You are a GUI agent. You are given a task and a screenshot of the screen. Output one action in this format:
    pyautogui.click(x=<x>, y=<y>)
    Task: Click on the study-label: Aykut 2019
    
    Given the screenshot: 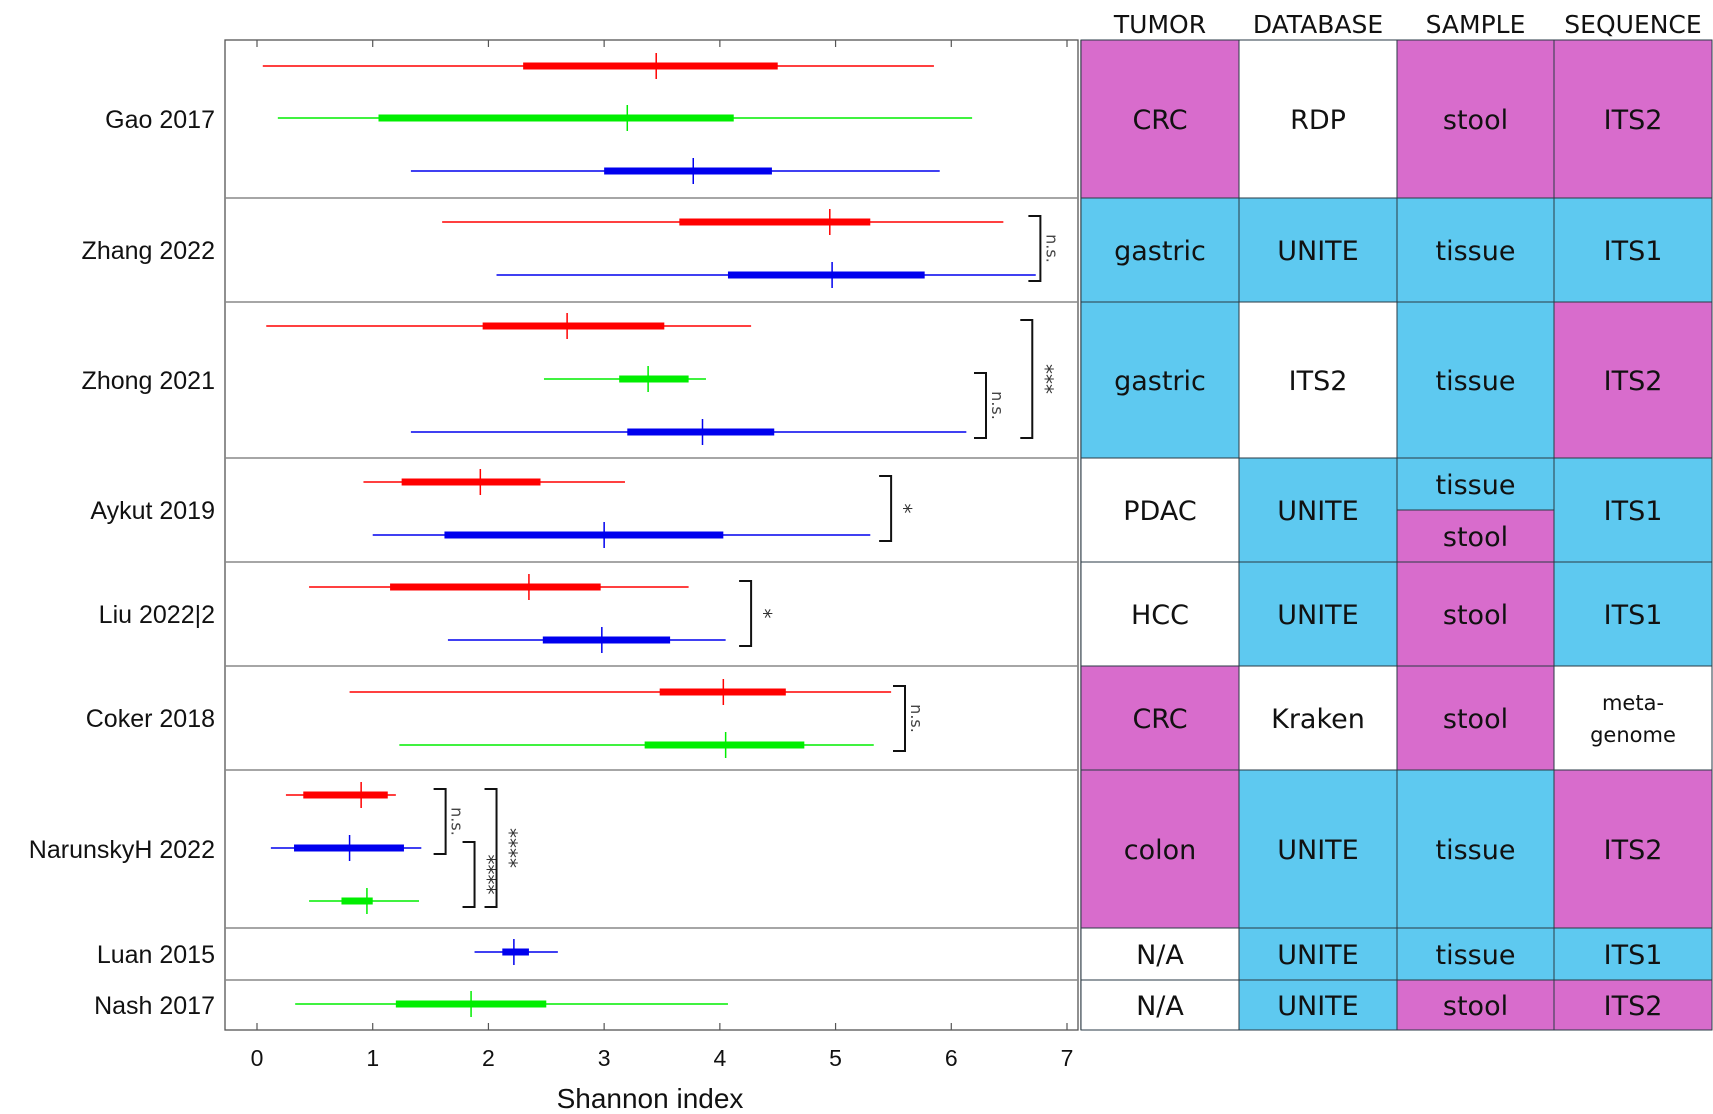 What is the action you would take?
    pyautogui.click(x=152, y=511)
    